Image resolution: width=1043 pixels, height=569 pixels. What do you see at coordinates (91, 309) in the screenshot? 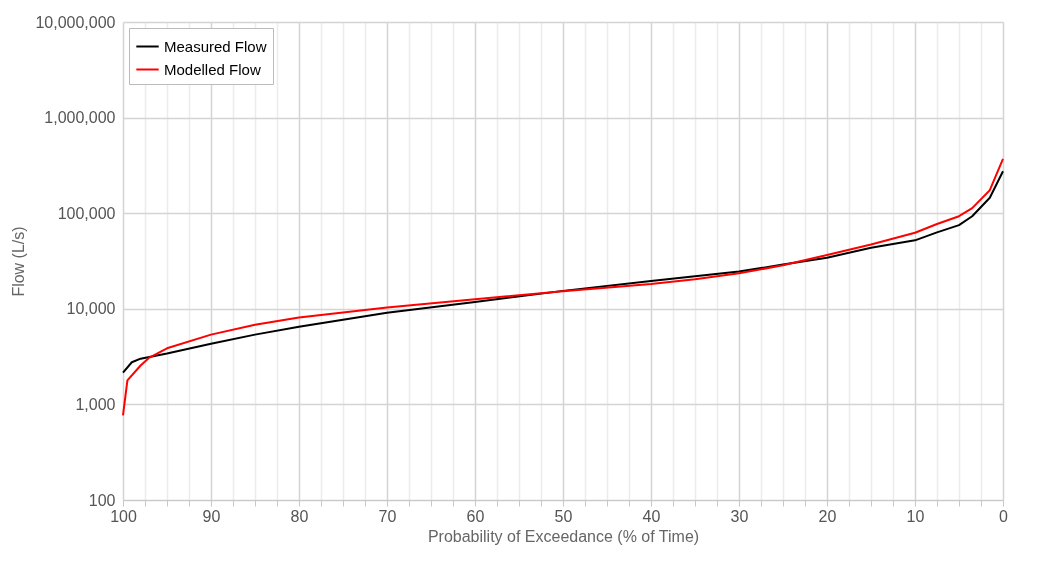
I see `y-tick-label: 10,000` at bounding box center [91, 309].